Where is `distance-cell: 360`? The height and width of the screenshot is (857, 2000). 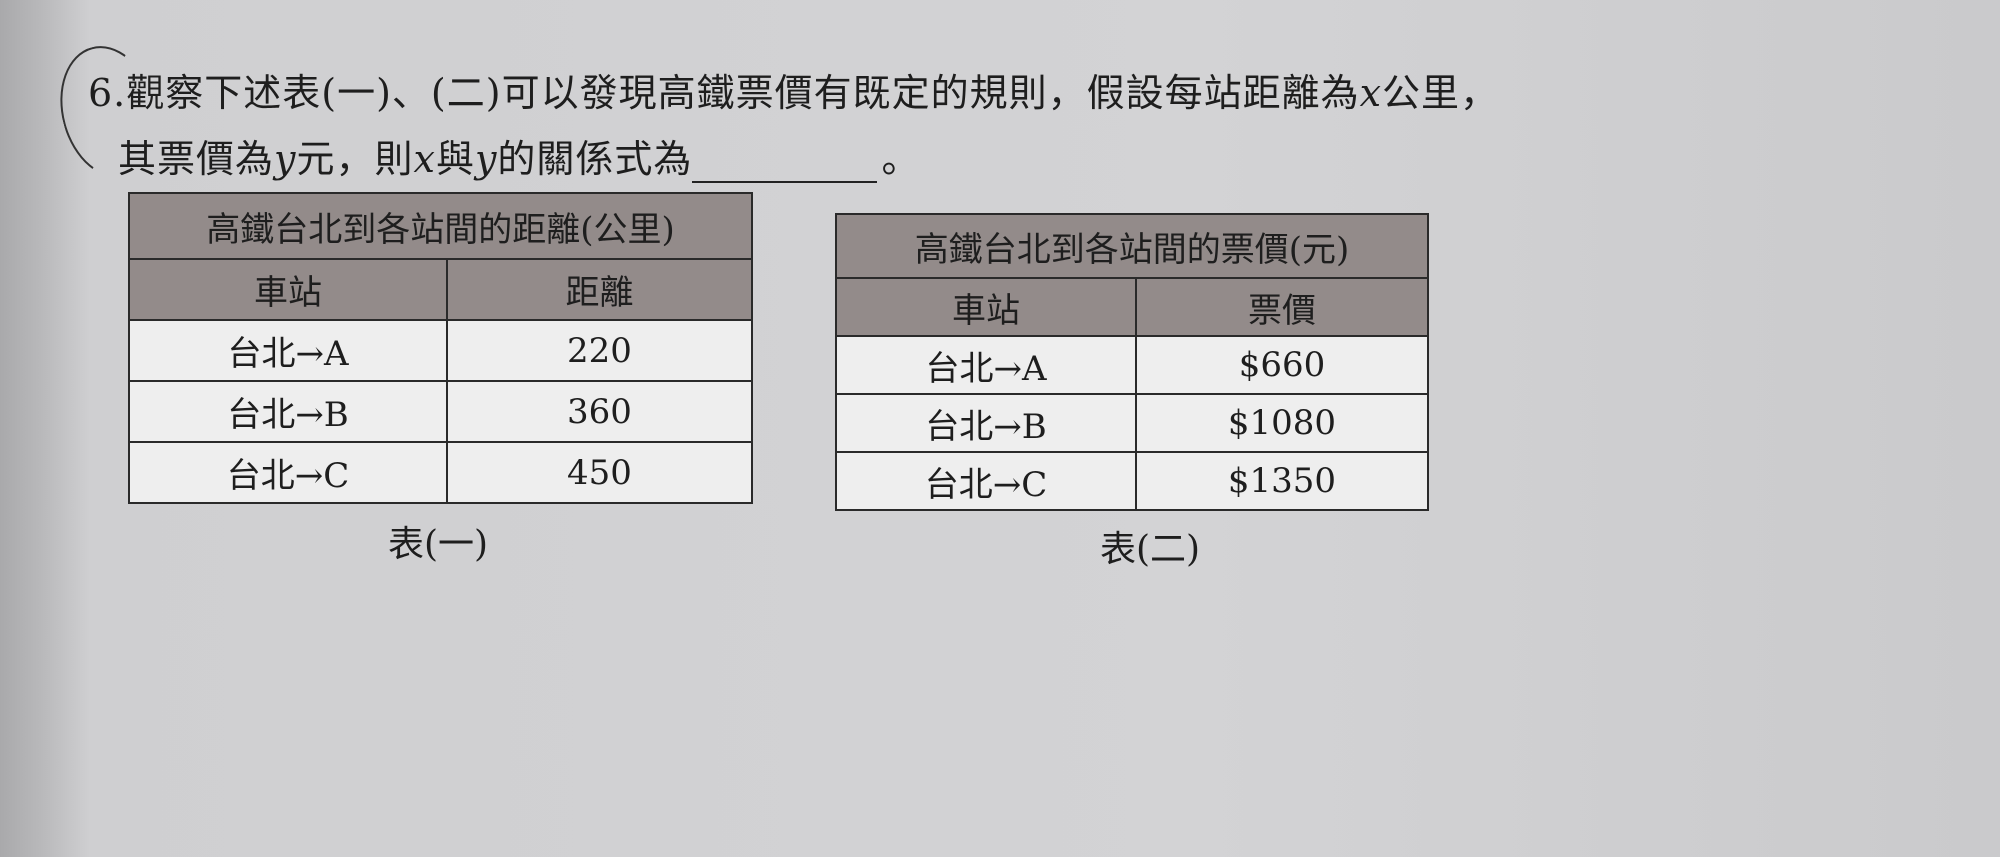
distance-cell: 360 is located at coordinates (599, 411).